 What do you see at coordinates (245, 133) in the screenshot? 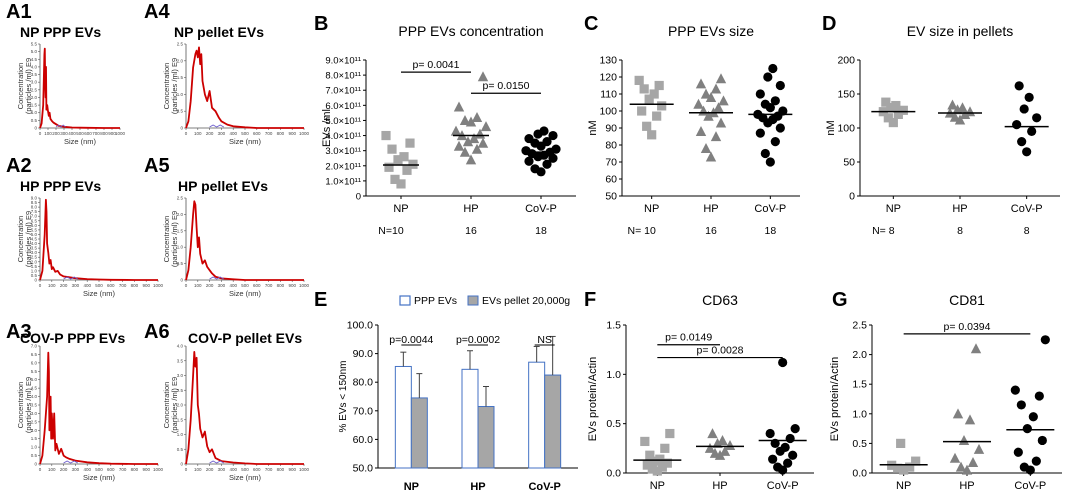
I see `a4-xtick-label: 500` at bounding box center [245, 133].